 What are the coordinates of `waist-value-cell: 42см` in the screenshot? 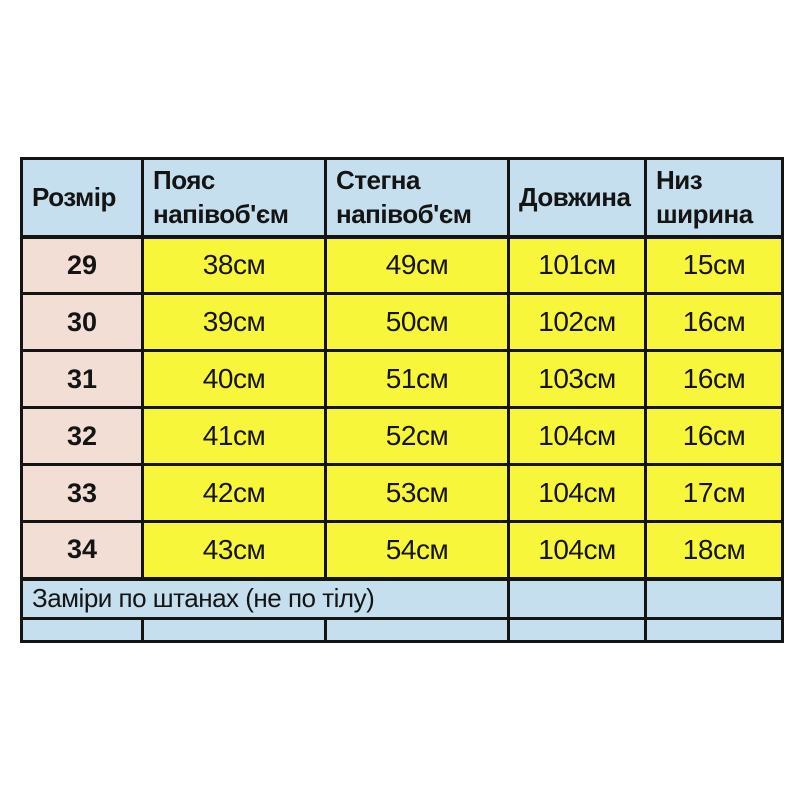 It's located at (234, 493).